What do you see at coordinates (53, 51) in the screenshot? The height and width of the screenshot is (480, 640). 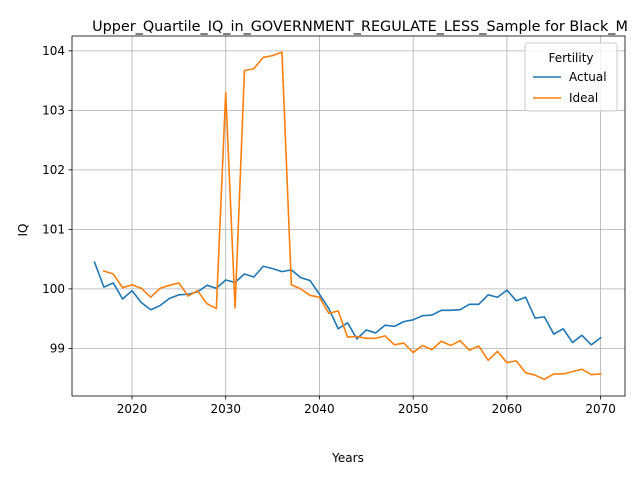 I see `y-tick-label: 104` at bounding box center [53, 51].